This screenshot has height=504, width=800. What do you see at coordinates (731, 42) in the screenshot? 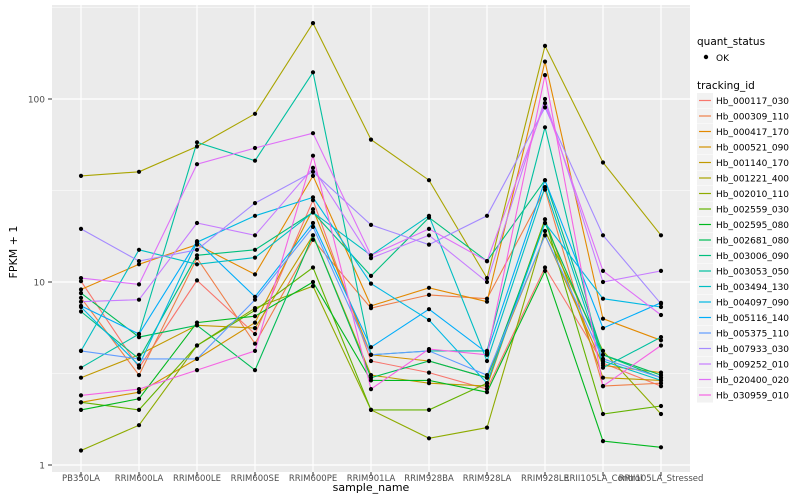
I see `legend-quant-title: quant_status` at bounding box center [731, 42].